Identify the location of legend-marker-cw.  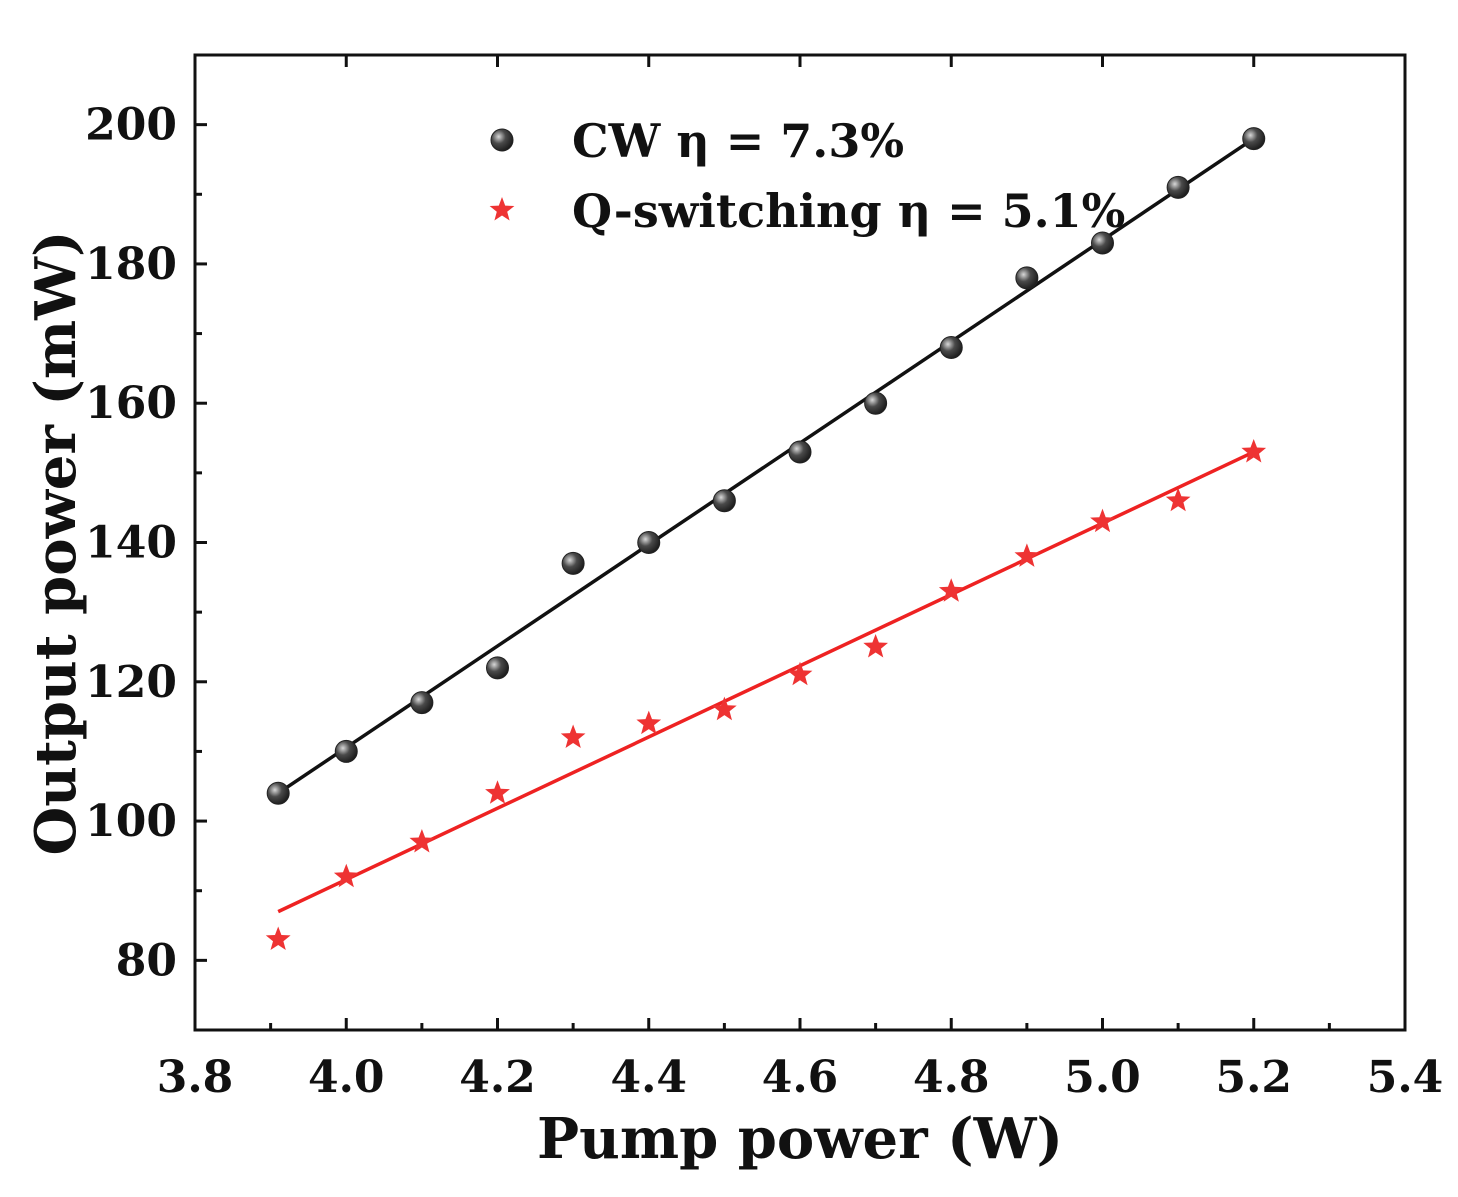
(502, 140).